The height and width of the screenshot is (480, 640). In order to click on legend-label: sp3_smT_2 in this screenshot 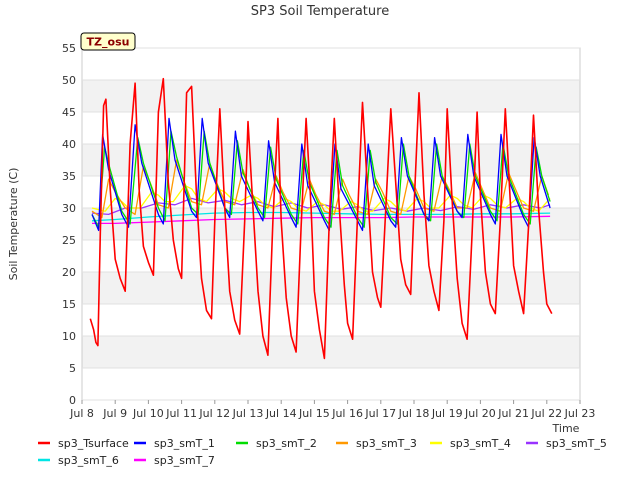, I will do `click(286, 443)`.